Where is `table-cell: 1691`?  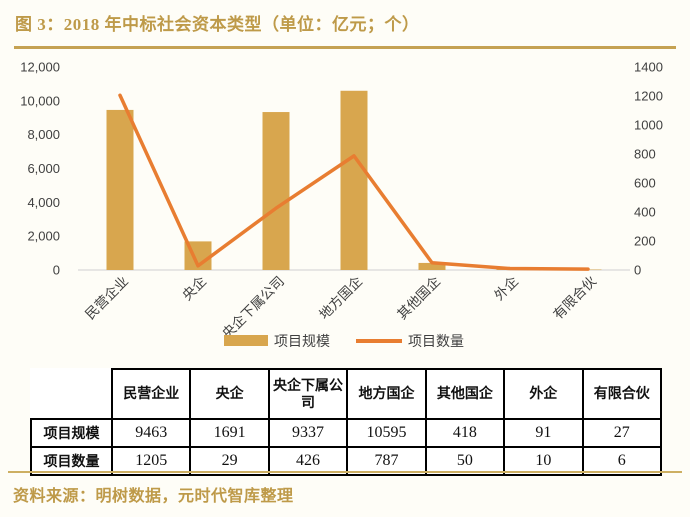 table-cell: 1691 is located at coordinates (229, 433).